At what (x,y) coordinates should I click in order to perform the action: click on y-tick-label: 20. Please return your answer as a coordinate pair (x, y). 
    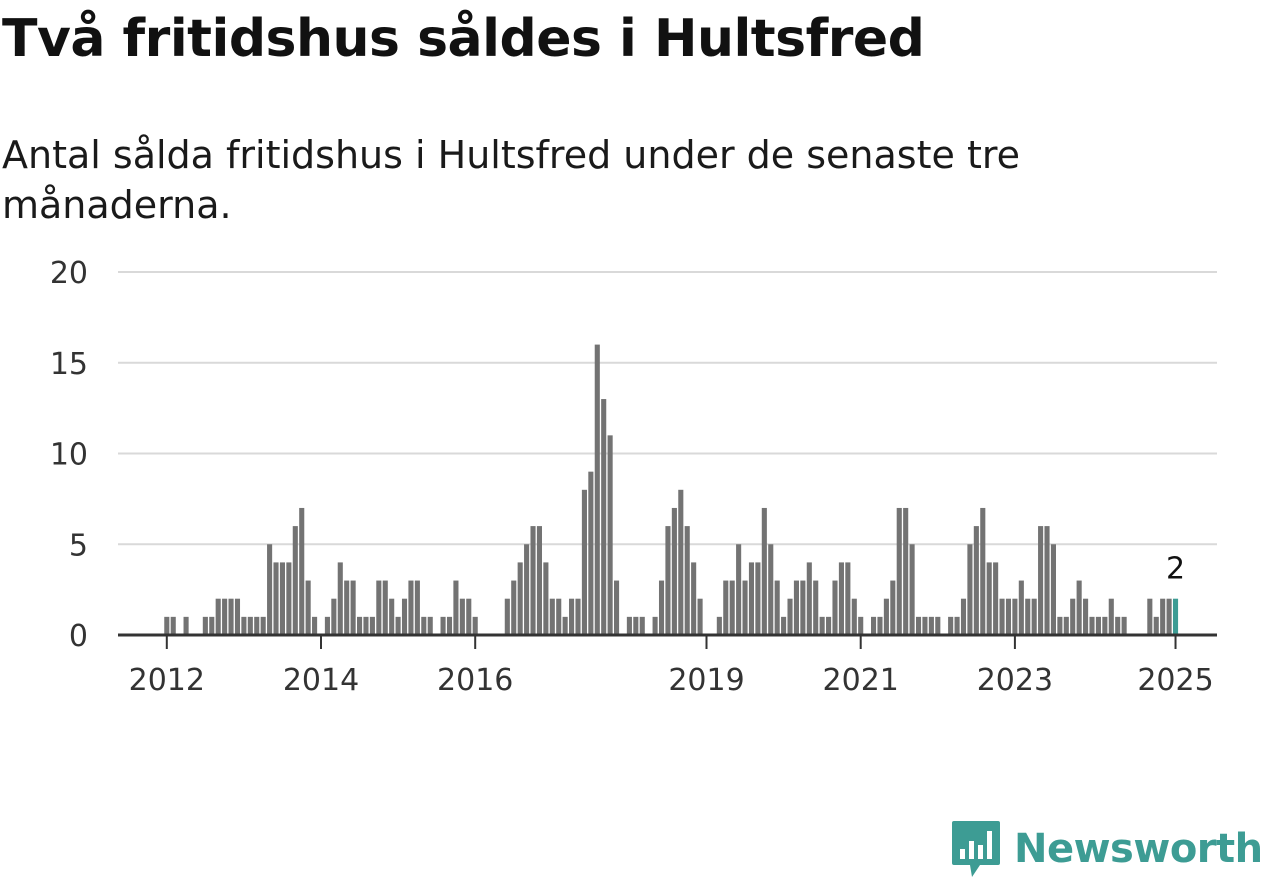
    Looking at the image, I should click on (69, 273).